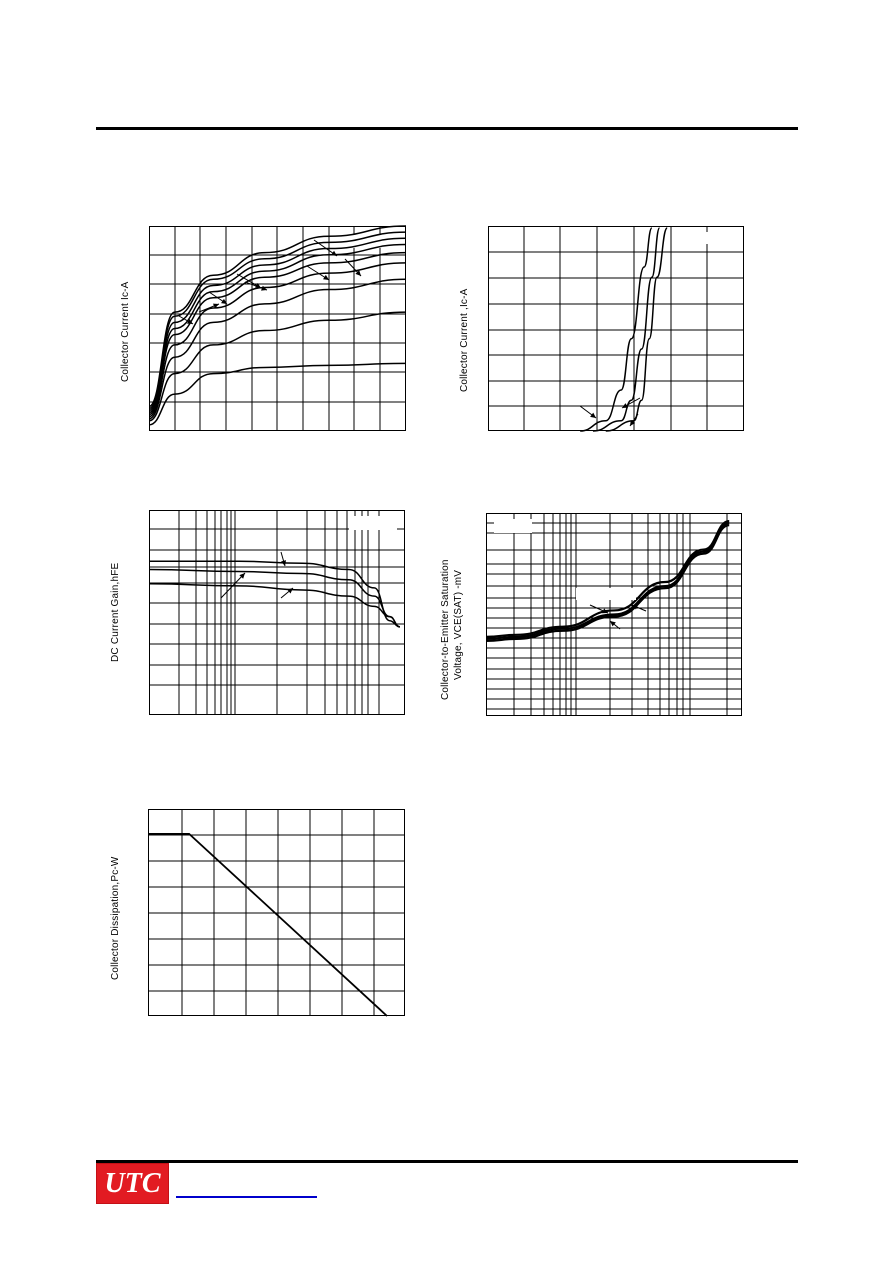 The image size is (892, 1263). What do you see at coordinates (125, 331) in the screenshot?
I see `chart1-y-axis-label: Collector Current Ic-A` at bounding box center [125, 331].